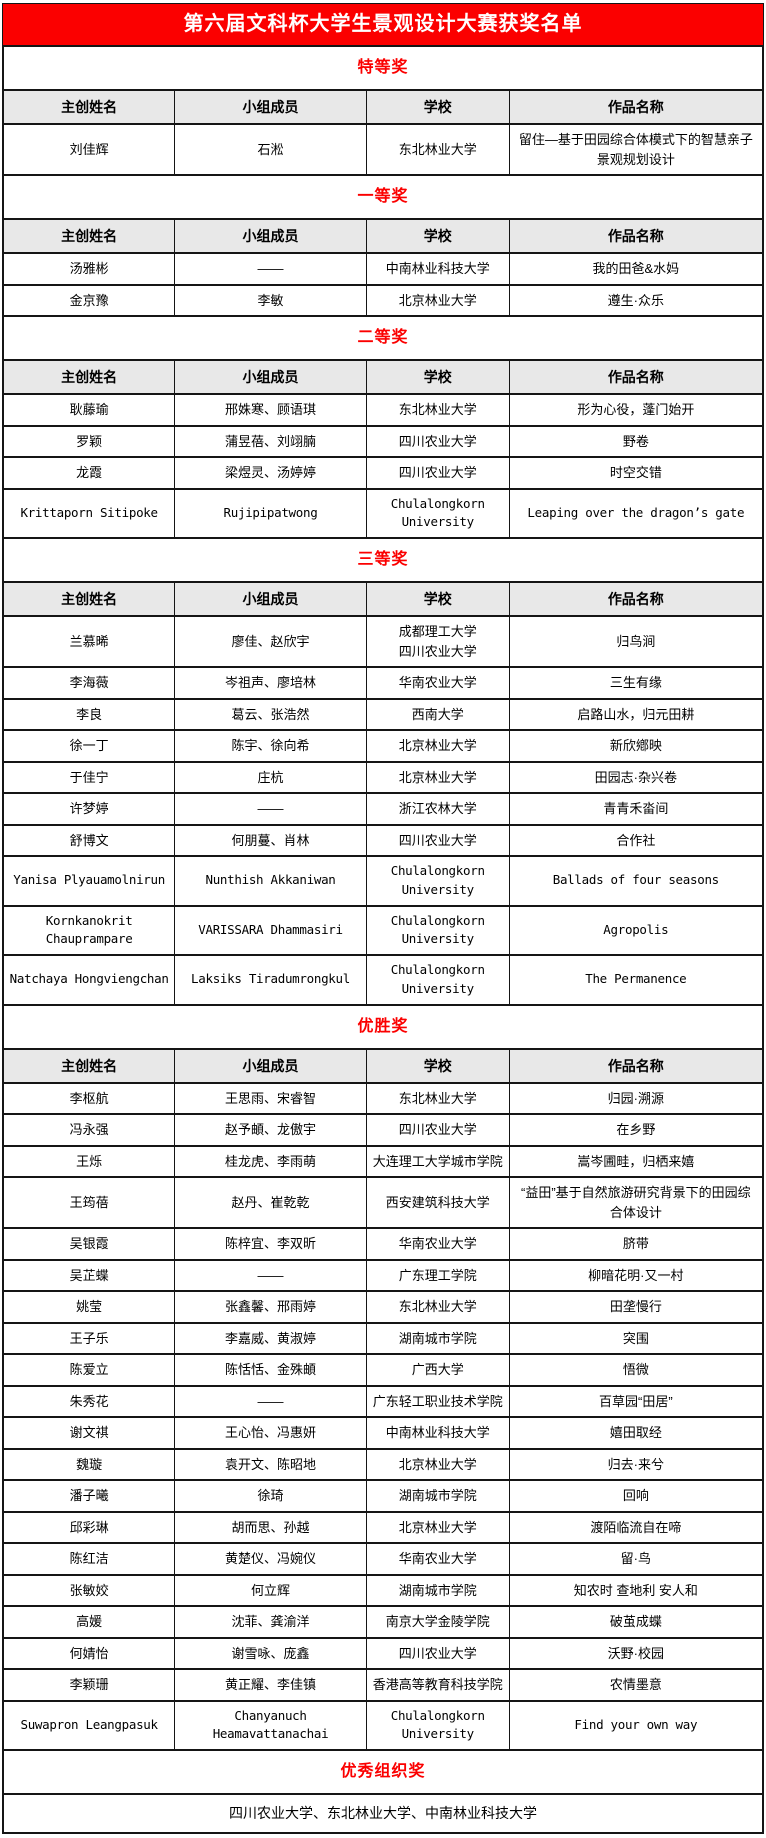 Image resolution: width=766 pixels, height=1838 pixels. What do you see at coordinates (89, 1370) in the screenshot?
I see `cell-author: 陈爱立` at bounding box center [89, 1370].